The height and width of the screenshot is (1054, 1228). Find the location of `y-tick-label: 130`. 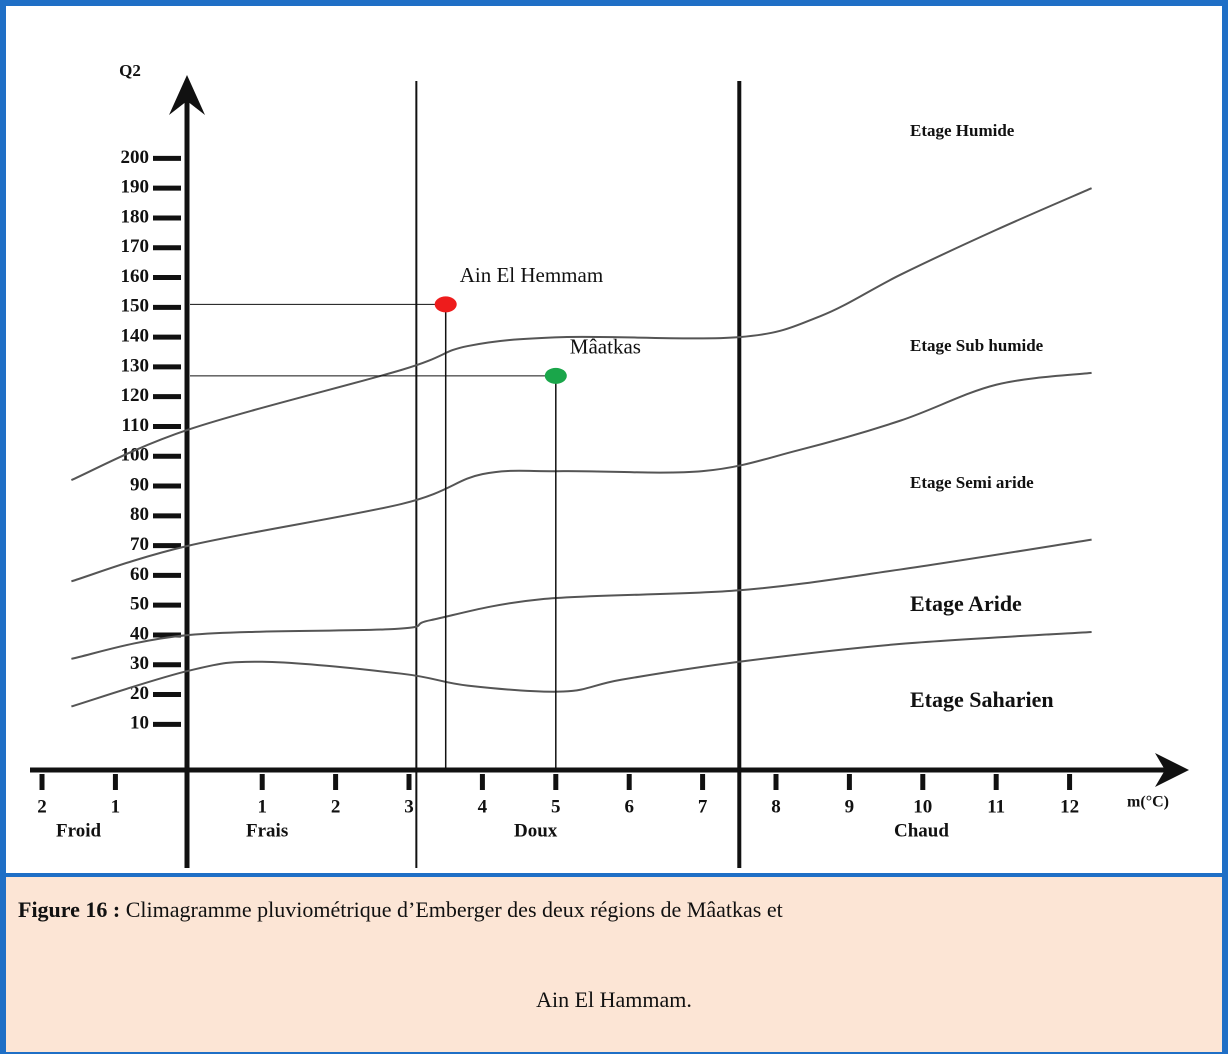

y-tick-label: 130 is located at coordinates (135, 365).